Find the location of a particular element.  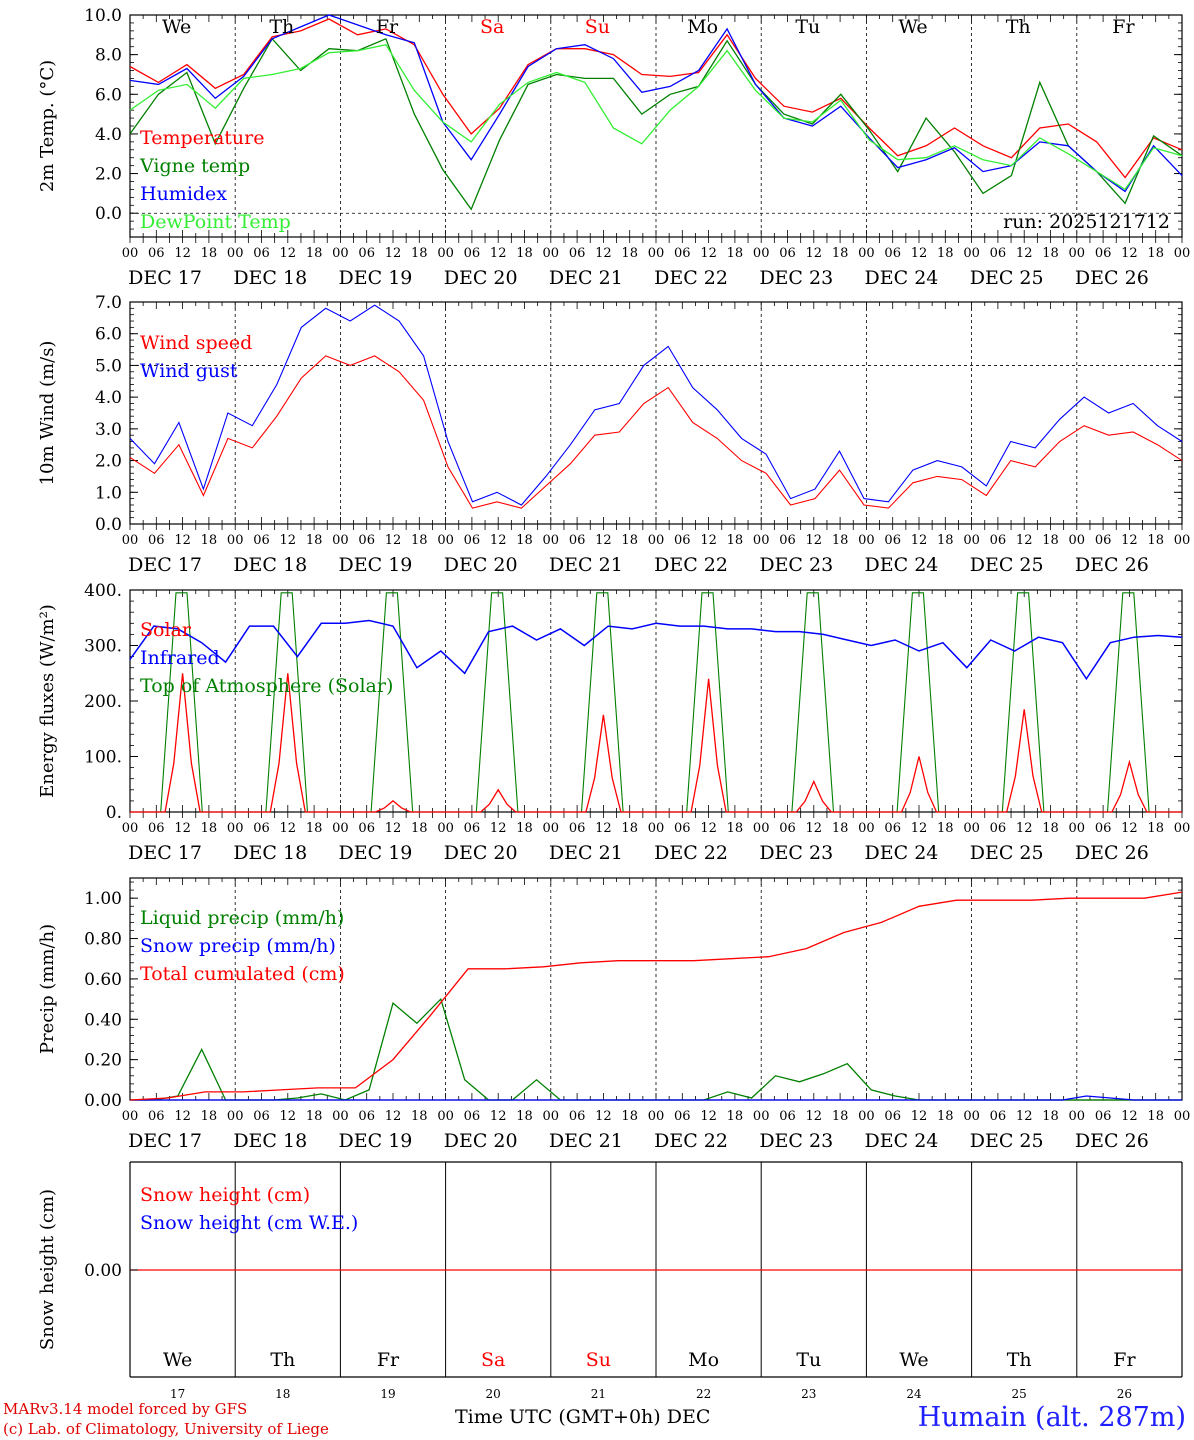

legend-entry: Wind speed is located at coordinates (196, 343).